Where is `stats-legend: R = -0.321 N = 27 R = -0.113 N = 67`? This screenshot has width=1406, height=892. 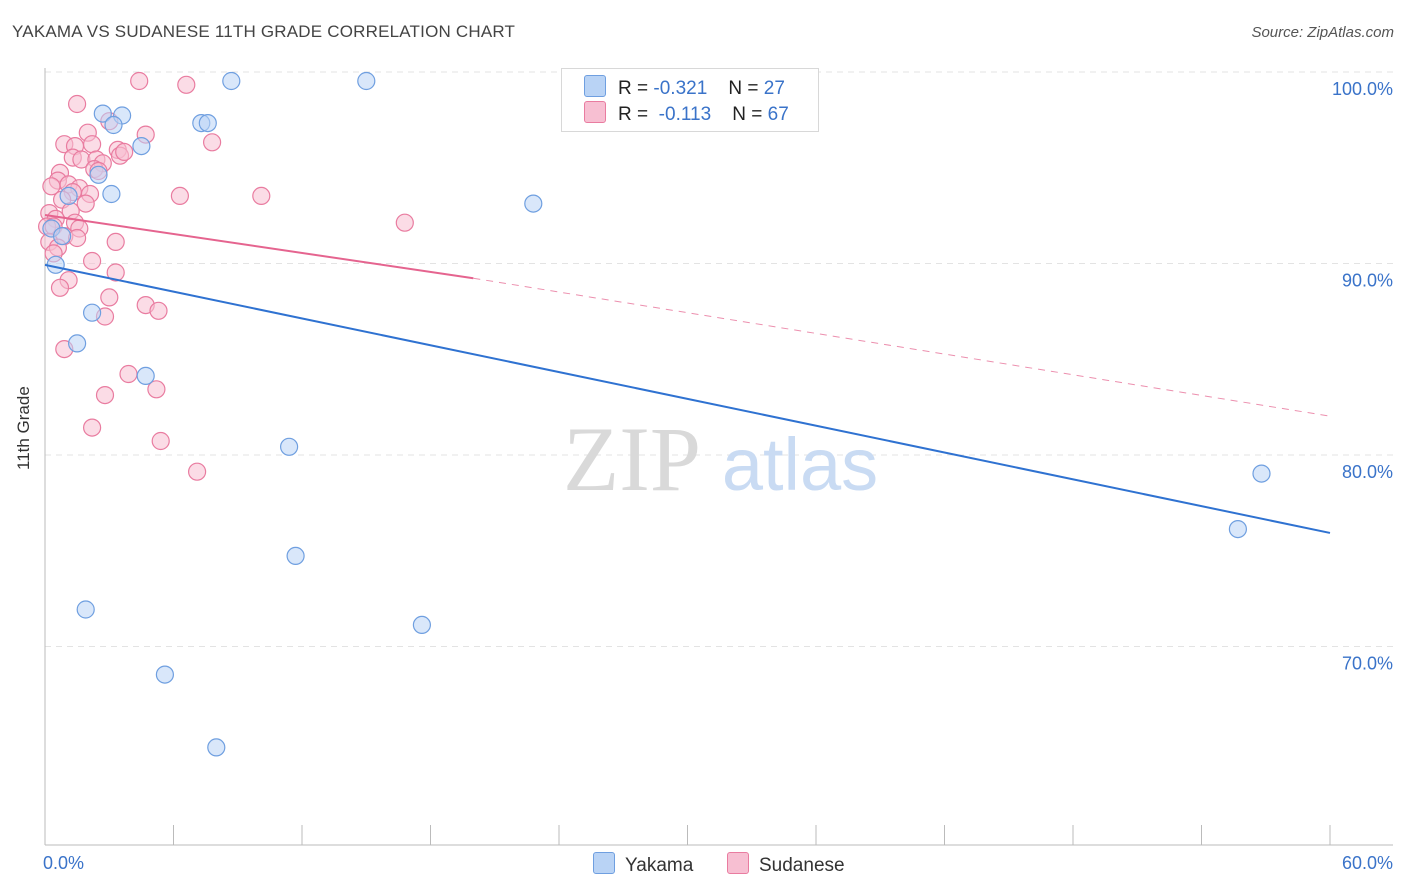
stats-legend: R = -0.321 N = 27 R = -0.113 N = 67 is located at coordinates (690, 100).